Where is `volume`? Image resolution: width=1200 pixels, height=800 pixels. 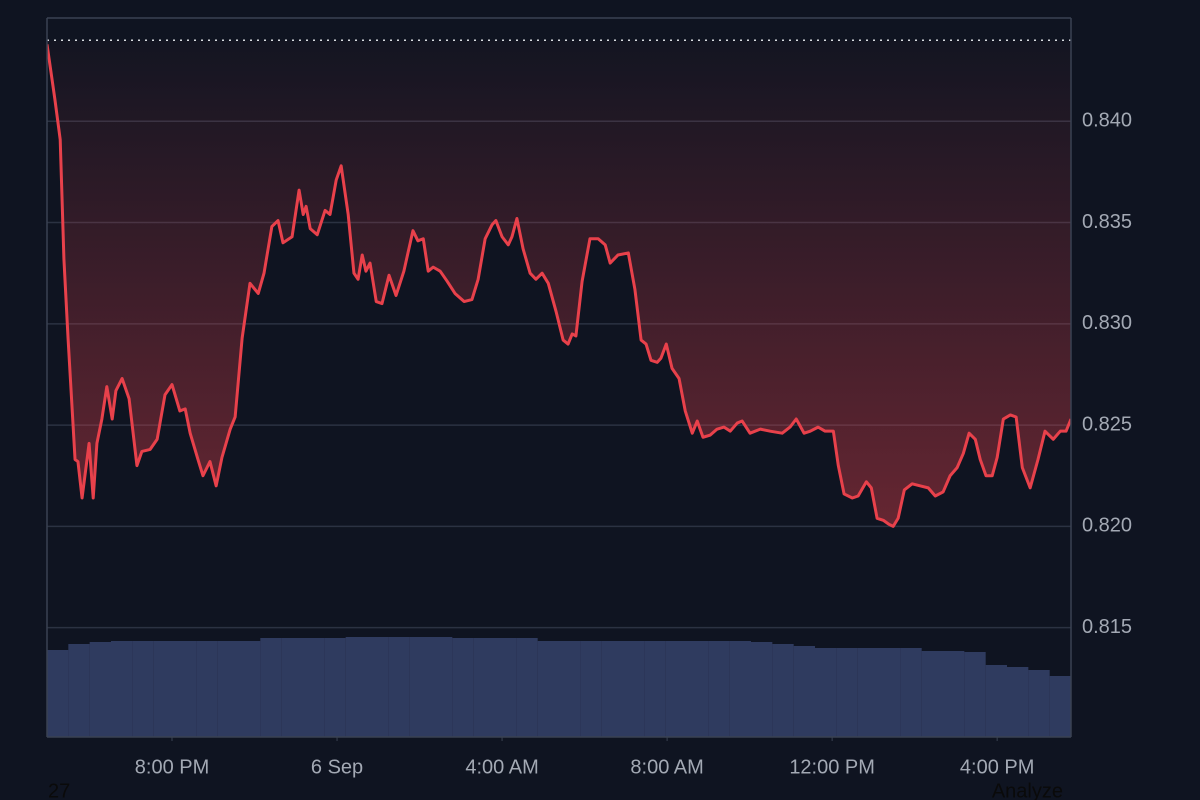
volume is located at coordinates (559, 687).